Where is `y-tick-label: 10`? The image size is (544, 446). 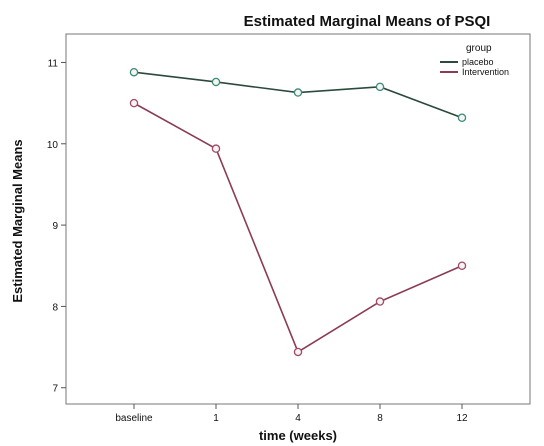 y-tick-label: 10 is located at coordinates (53, 145).